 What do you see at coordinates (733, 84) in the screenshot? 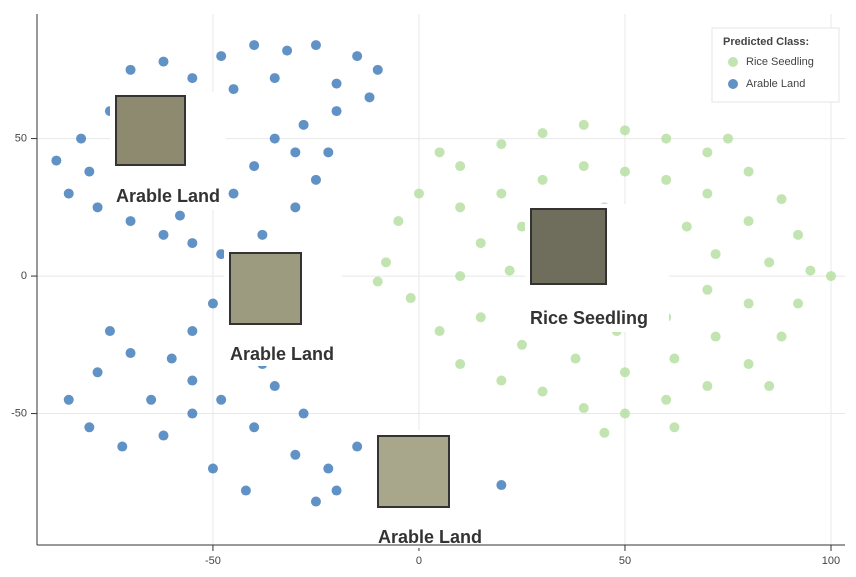
I see `legend-swatch` at bounding box center [733, 84].